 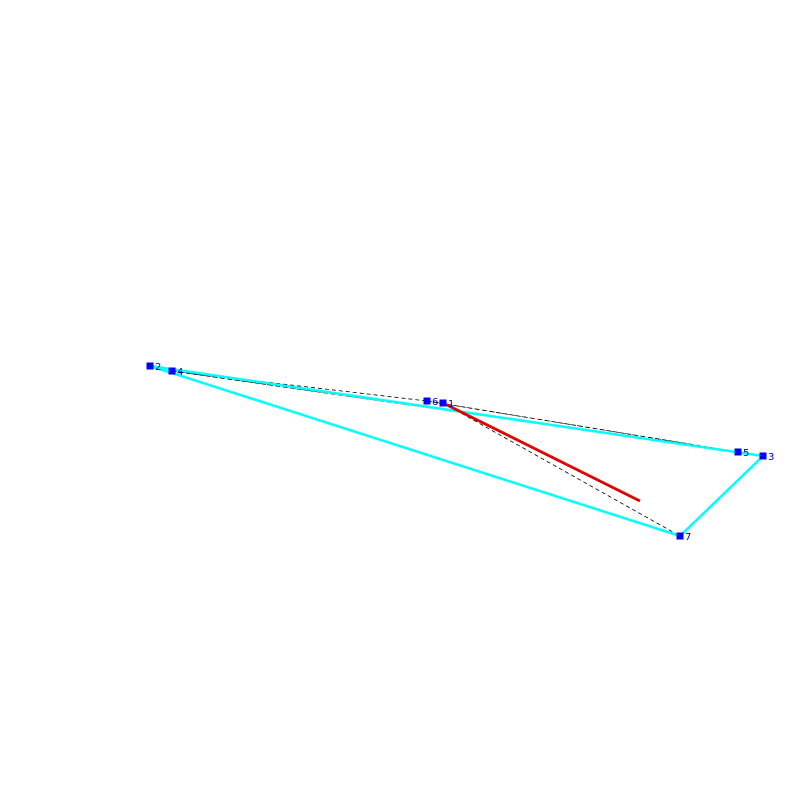 What do you see at coordinates (688, 537) in the screenshot?
I see `node-7-label: 7` at bounding box center [688, 537].